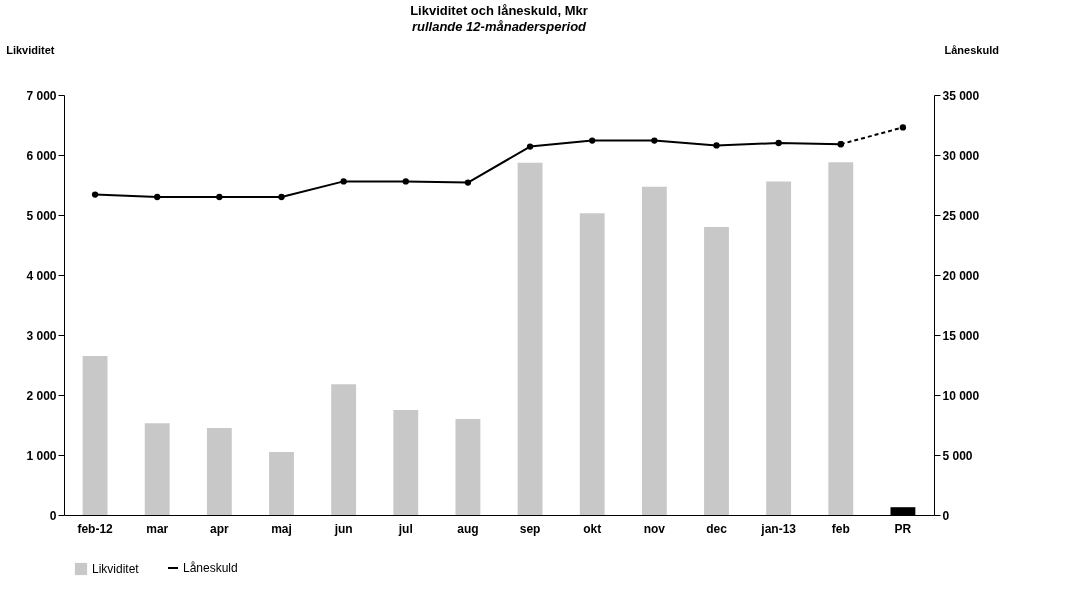  I want to click on y-tick-label: 0, so click(53, 515).